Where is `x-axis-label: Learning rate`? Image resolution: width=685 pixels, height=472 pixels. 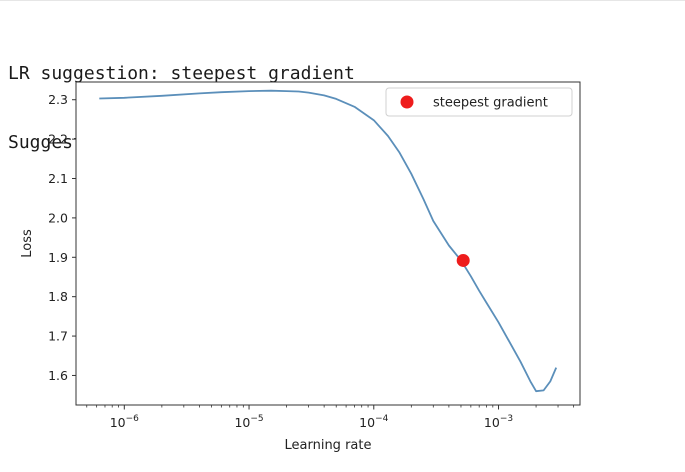 x-axis-label: Learning rate is located at coordinates (328, 445).